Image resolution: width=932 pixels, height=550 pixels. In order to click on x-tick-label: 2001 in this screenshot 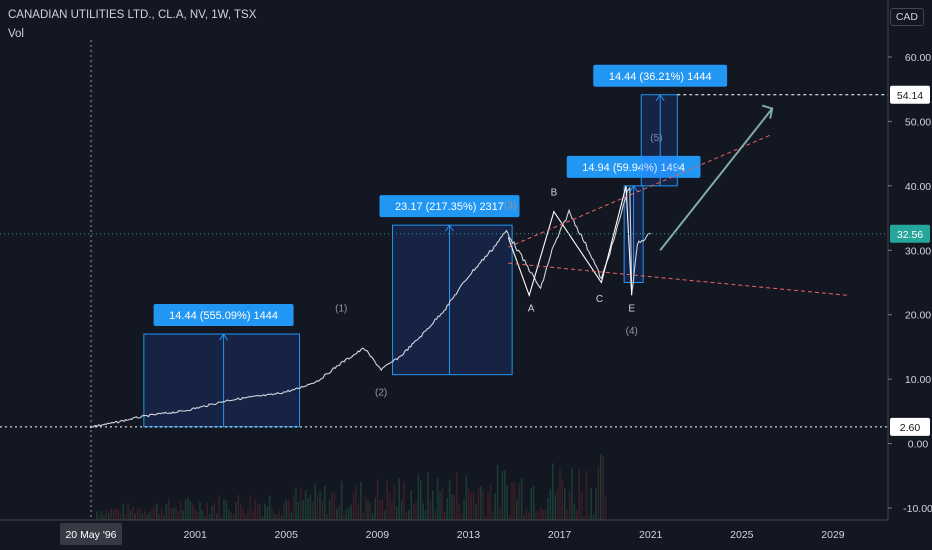, I will do `click(195, 535)`.